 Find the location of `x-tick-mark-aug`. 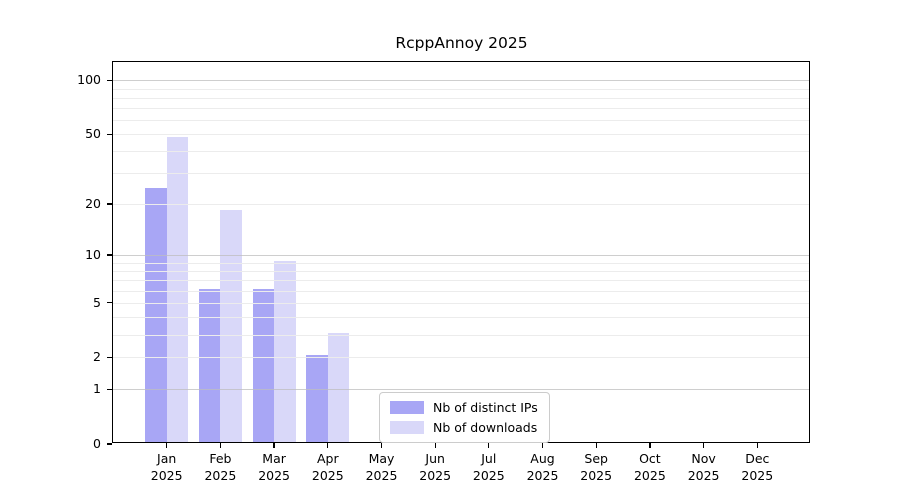

x-tick-mark-aug is located at coordinates (542, 445).